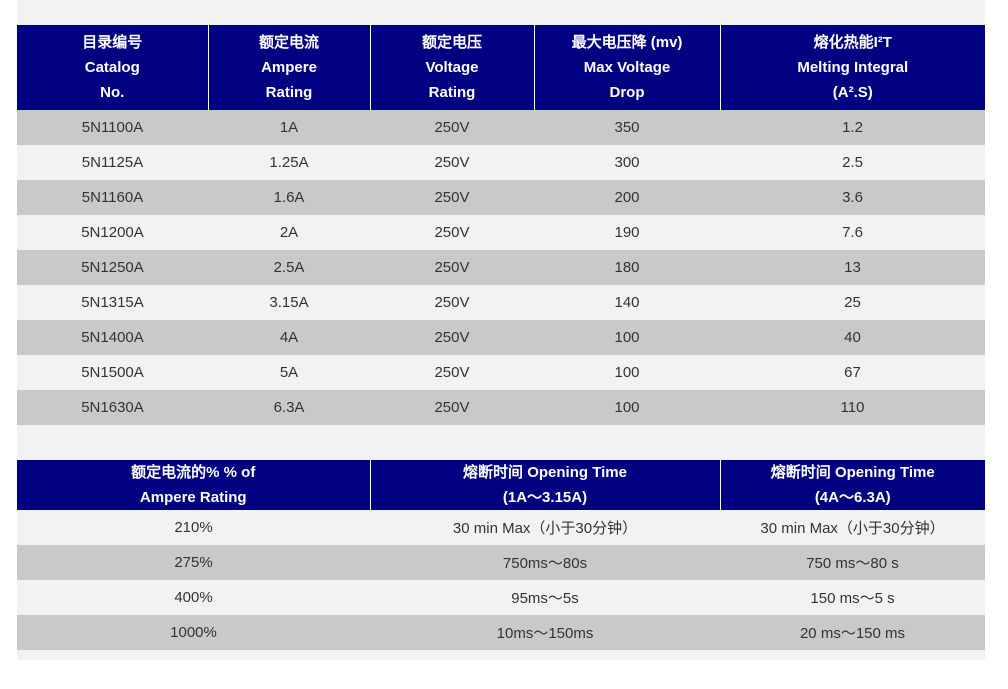 The height and width of the screenshot is (689, 1008). Describe the element at coordinates (852, 197) in the screenshot. I see `table-cell: 3.6` at that location.